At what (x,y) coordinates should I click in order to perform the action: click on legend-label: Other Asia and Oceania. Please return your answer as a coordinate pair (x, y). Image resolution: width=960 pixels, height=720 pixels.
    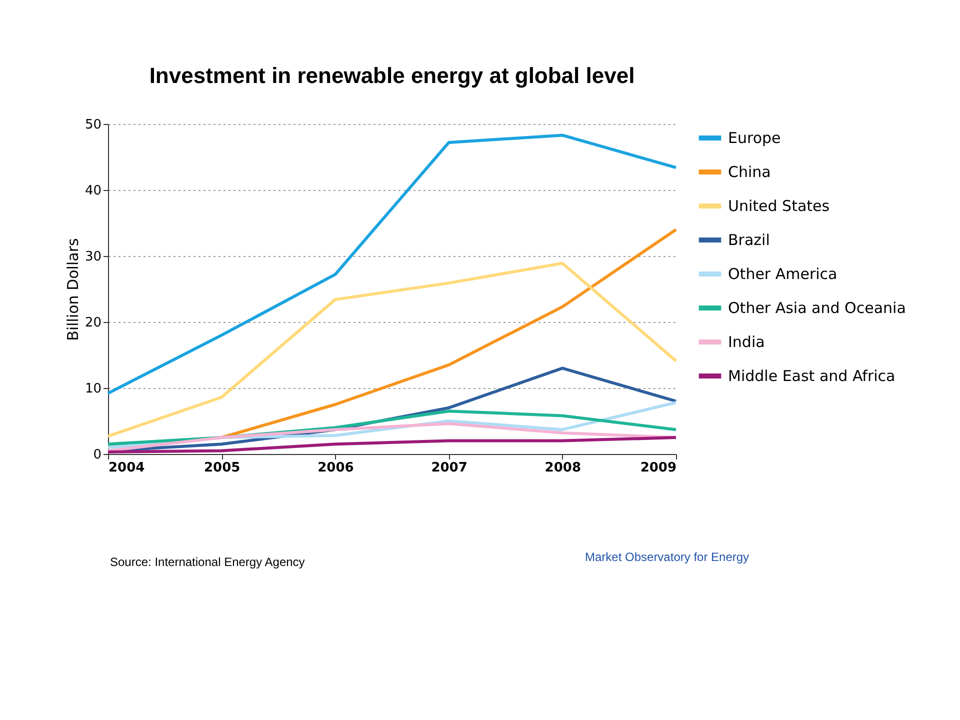
    Looking at the image, I should click on (817, 308).